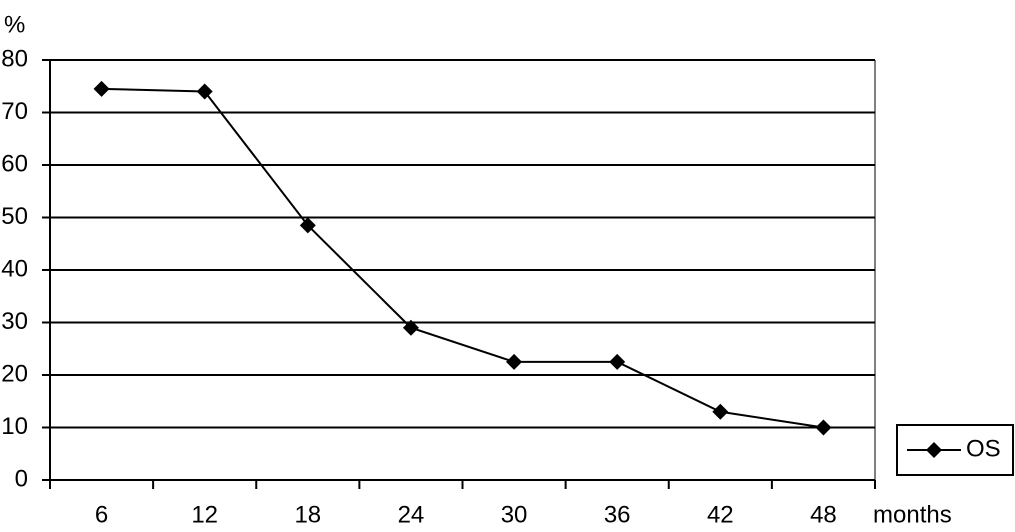  Describe the element at coordinates (983, 448) in the screenshot. I see `legend-label: OS` at that location.